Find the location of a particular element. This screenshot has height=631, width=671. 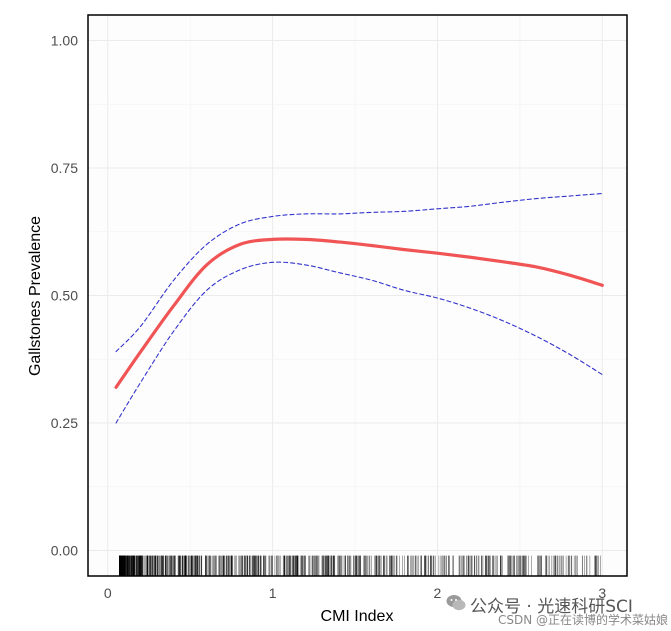

rug-plot is located at coordinates (360, 565).